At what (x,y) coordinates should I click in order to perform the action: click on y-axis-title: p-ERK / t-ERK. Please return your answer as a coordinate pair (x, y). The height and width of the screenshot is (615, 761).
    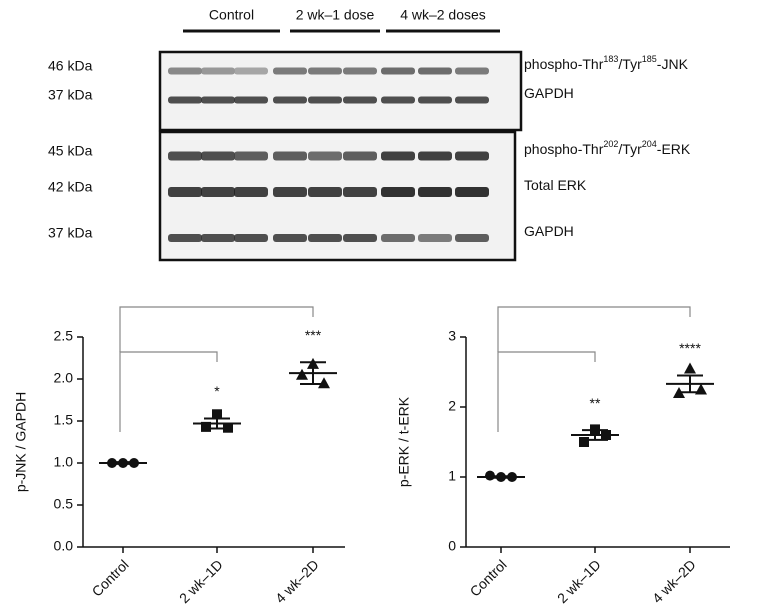
    Looking at the image, I should click on (404, 441).